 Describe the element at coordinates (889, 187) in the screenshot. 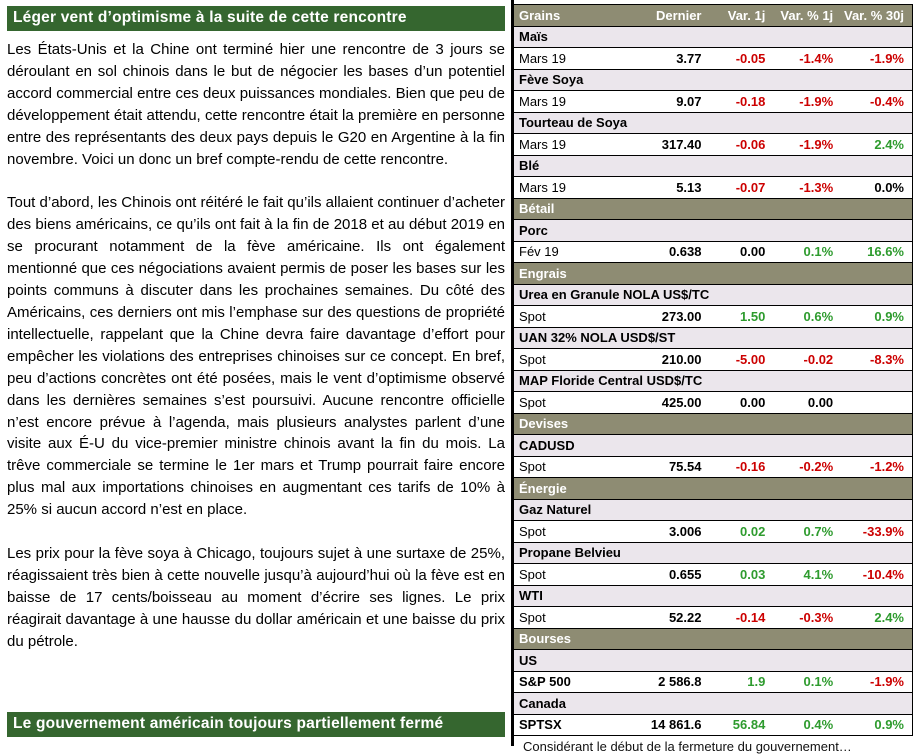

I see `pct-change-30d: 0.0%` at that location.